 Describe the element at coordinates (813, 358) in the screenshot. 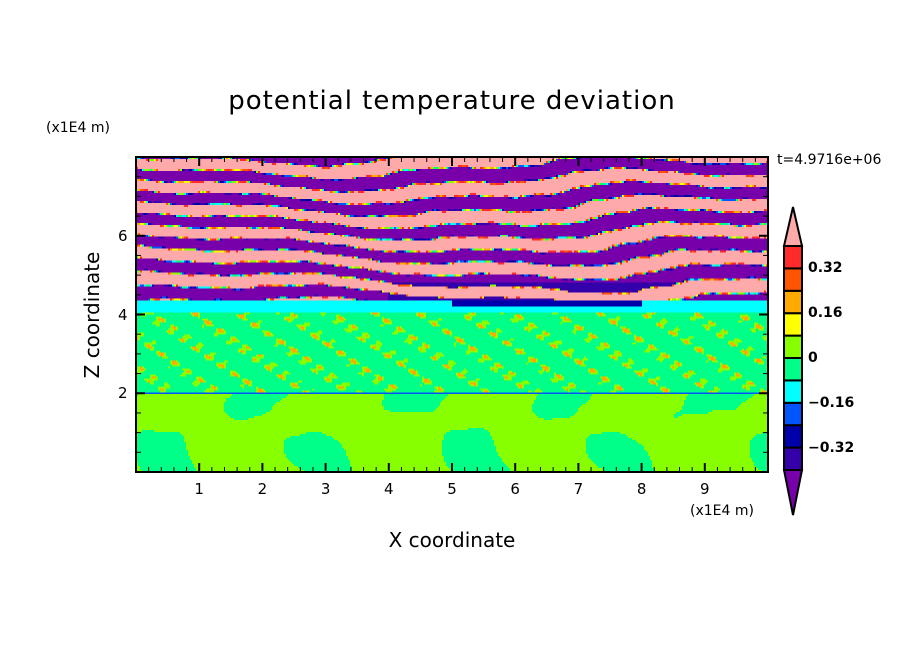

I see `colorbar-label: 0` at that location.